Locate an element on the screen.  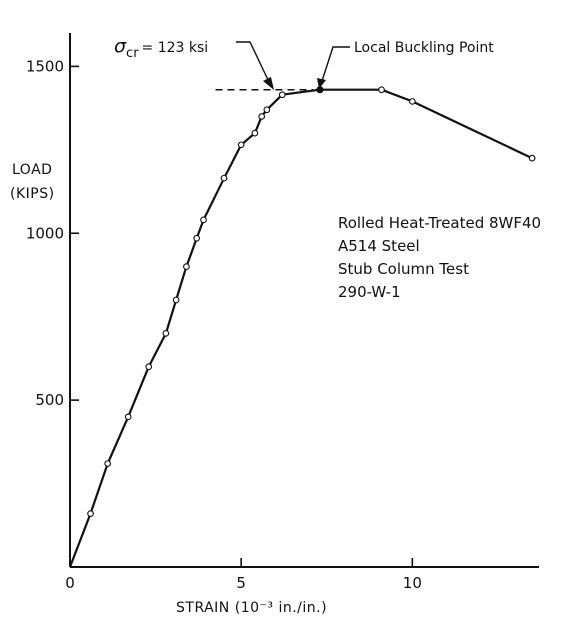
note-line-4: 290-W-1 is located at coordinates (369, 292).